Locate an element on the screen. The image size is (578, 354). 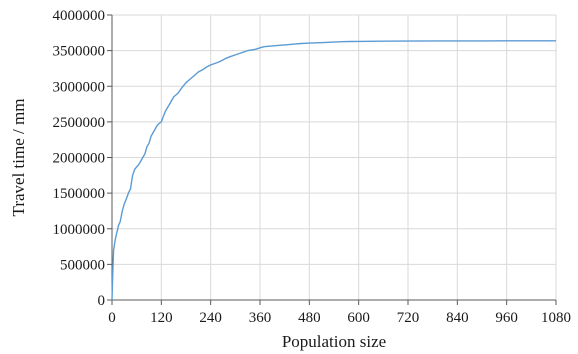
x-tick-label: 240 is located at coordinates (210, 318).